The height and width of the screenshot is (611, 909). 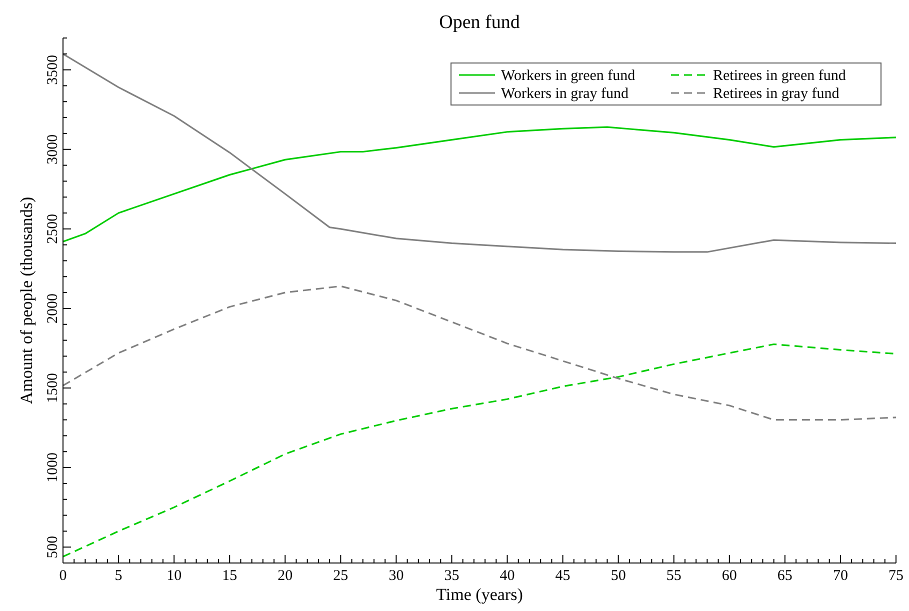 What do you see at coordinates (729, 576) in the screenshot?
I see `x-tick-label: 60` at bounding box center [729, 576].